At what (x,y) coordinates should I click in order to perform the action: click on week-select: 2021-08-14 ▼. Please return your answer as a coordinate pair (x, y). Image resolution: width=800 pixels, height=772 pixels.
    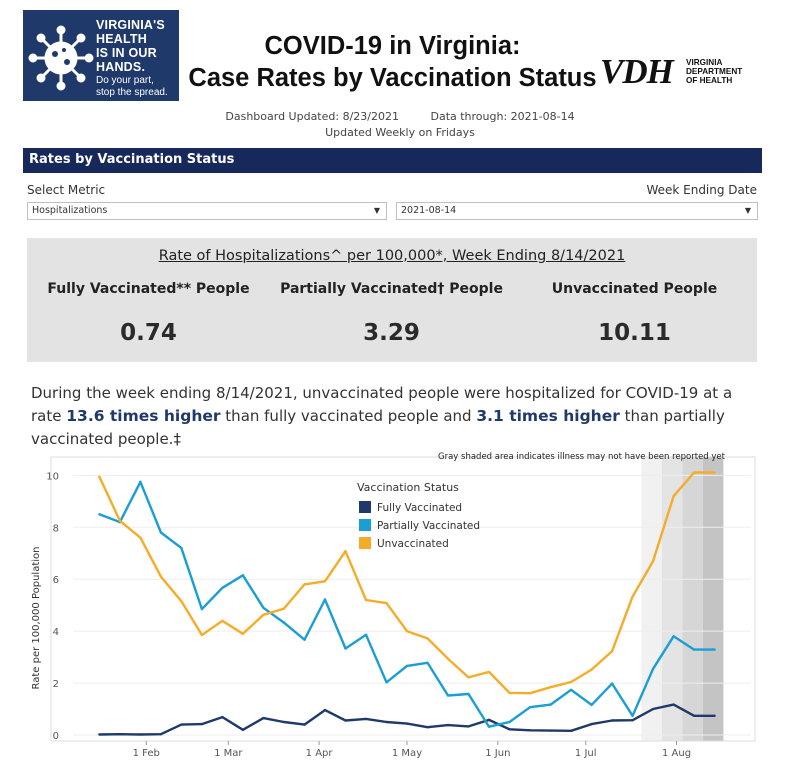
    Looking at the image, I should click on (577, 211).